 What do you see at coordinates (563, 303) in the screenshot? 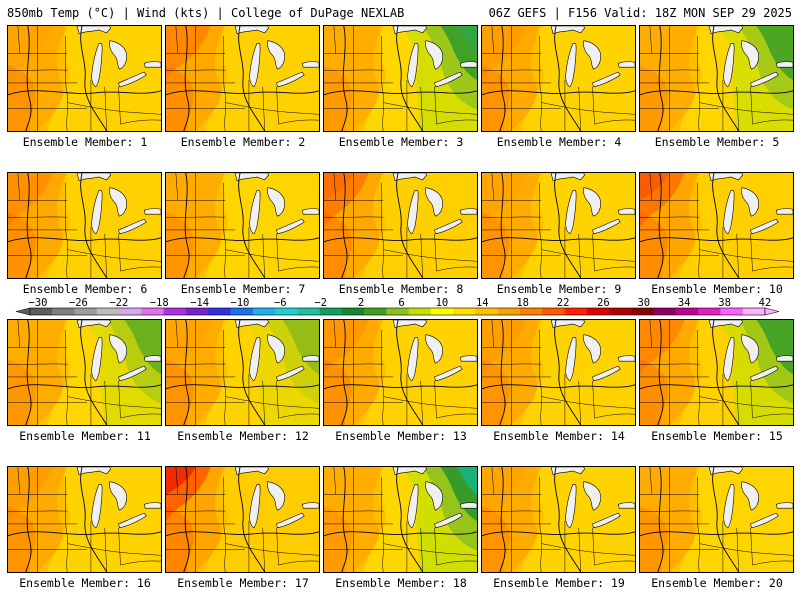
I see `colorbar-tick-label: 22` at bounding box center [563, 303].